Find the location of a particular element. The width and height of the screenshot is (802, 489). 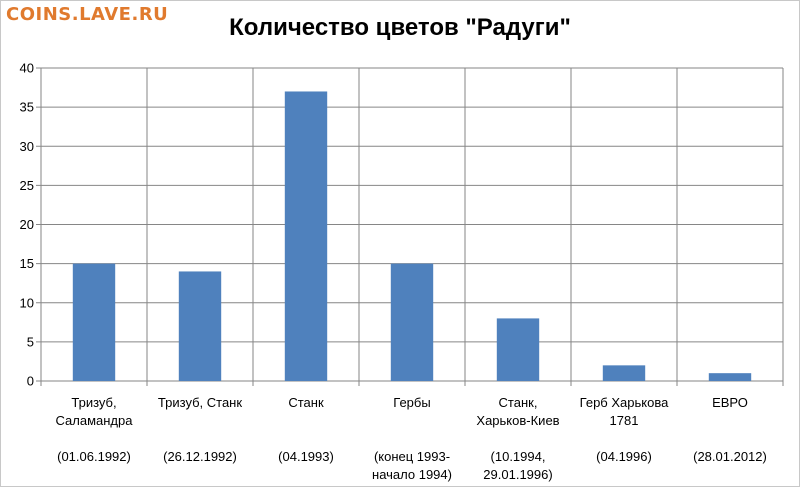

x-tick-label: Станк (04.1993) is located at coordinates (306, 429).